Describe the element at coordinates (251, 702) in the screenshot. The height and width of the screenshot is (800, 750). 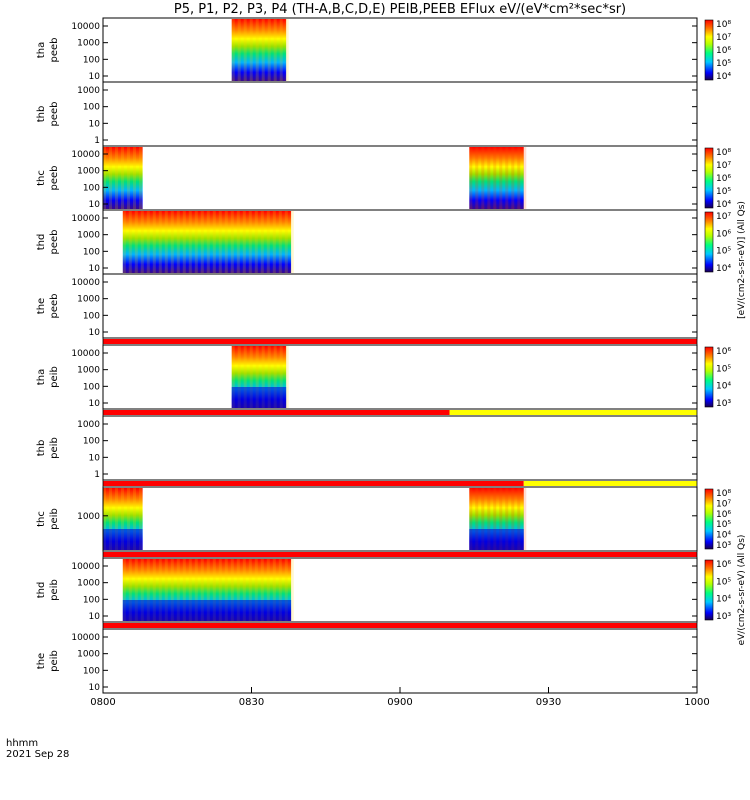
I see `x-tick-label: 0830` at that location.